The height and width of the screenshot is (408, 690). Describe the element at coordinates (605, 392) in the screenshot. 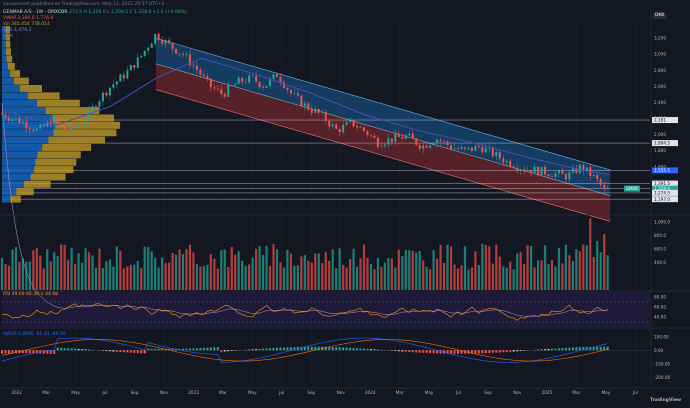

I see `time-tick-label: May` at that location.